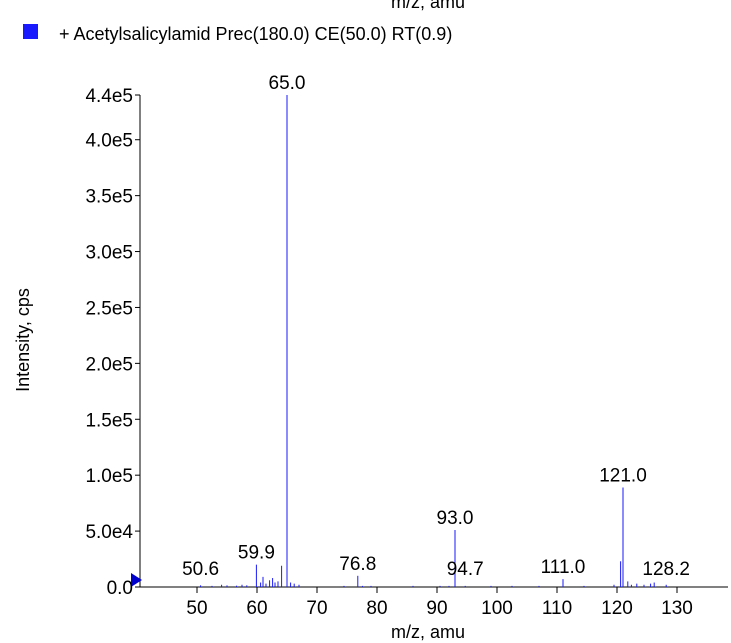 This screenshot has width=731, height=643. I want to click on peak-label: 128.2, so click(666, 569).